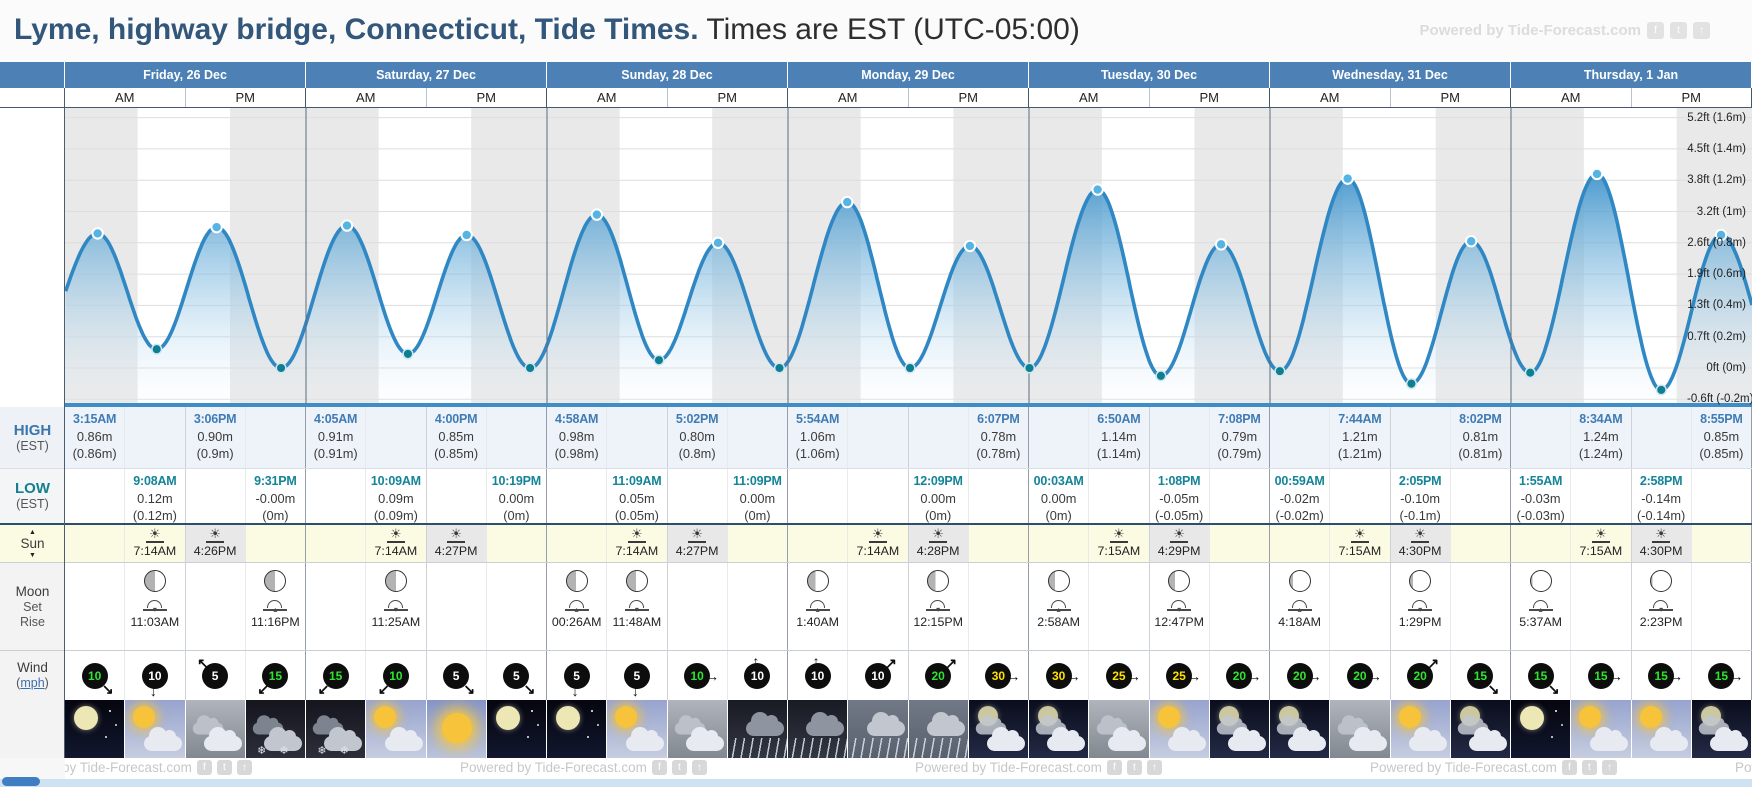 Image resolution: width=1752 pixels, height=787 pixels. Describe the element at coordinates (1481, 677) in the screenshot. I see `wind-badge: 15 ↘` at that location.